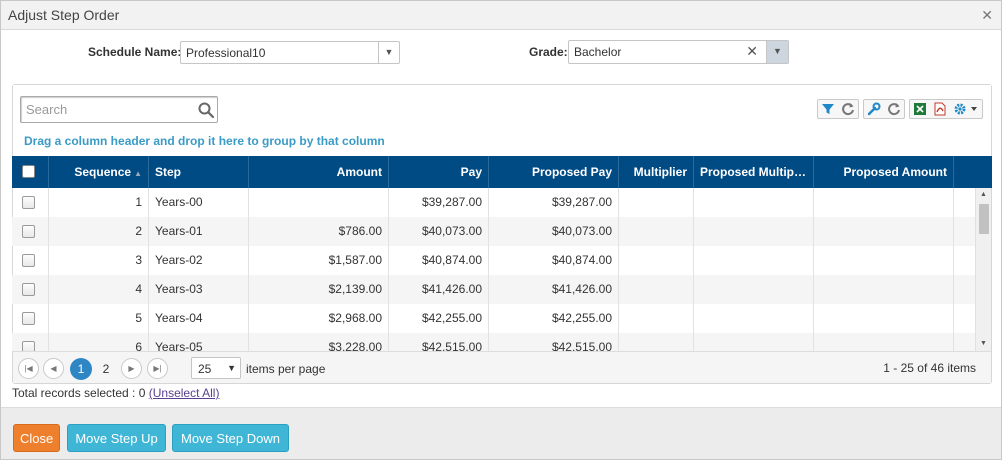 The image size is (1002, 460). I want to click on items-per-page-label: items per page, so click(286, 369).